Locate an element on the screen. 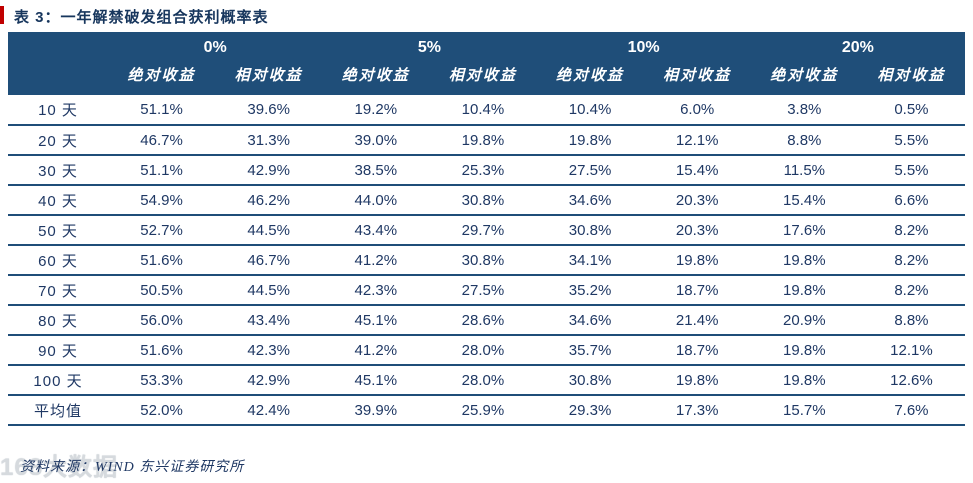 Image resolution: width=973 pixels, height=483 pixels. value-cell: 44.5% is located at coordinates (269, 230).